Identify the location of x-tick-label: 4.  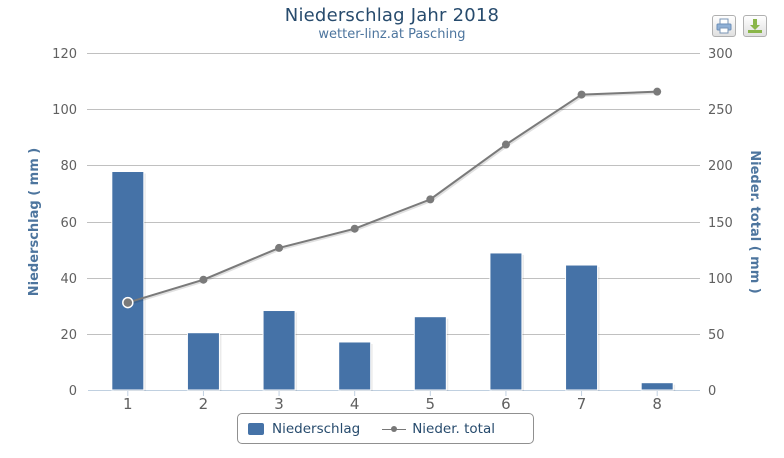
(355, 404).